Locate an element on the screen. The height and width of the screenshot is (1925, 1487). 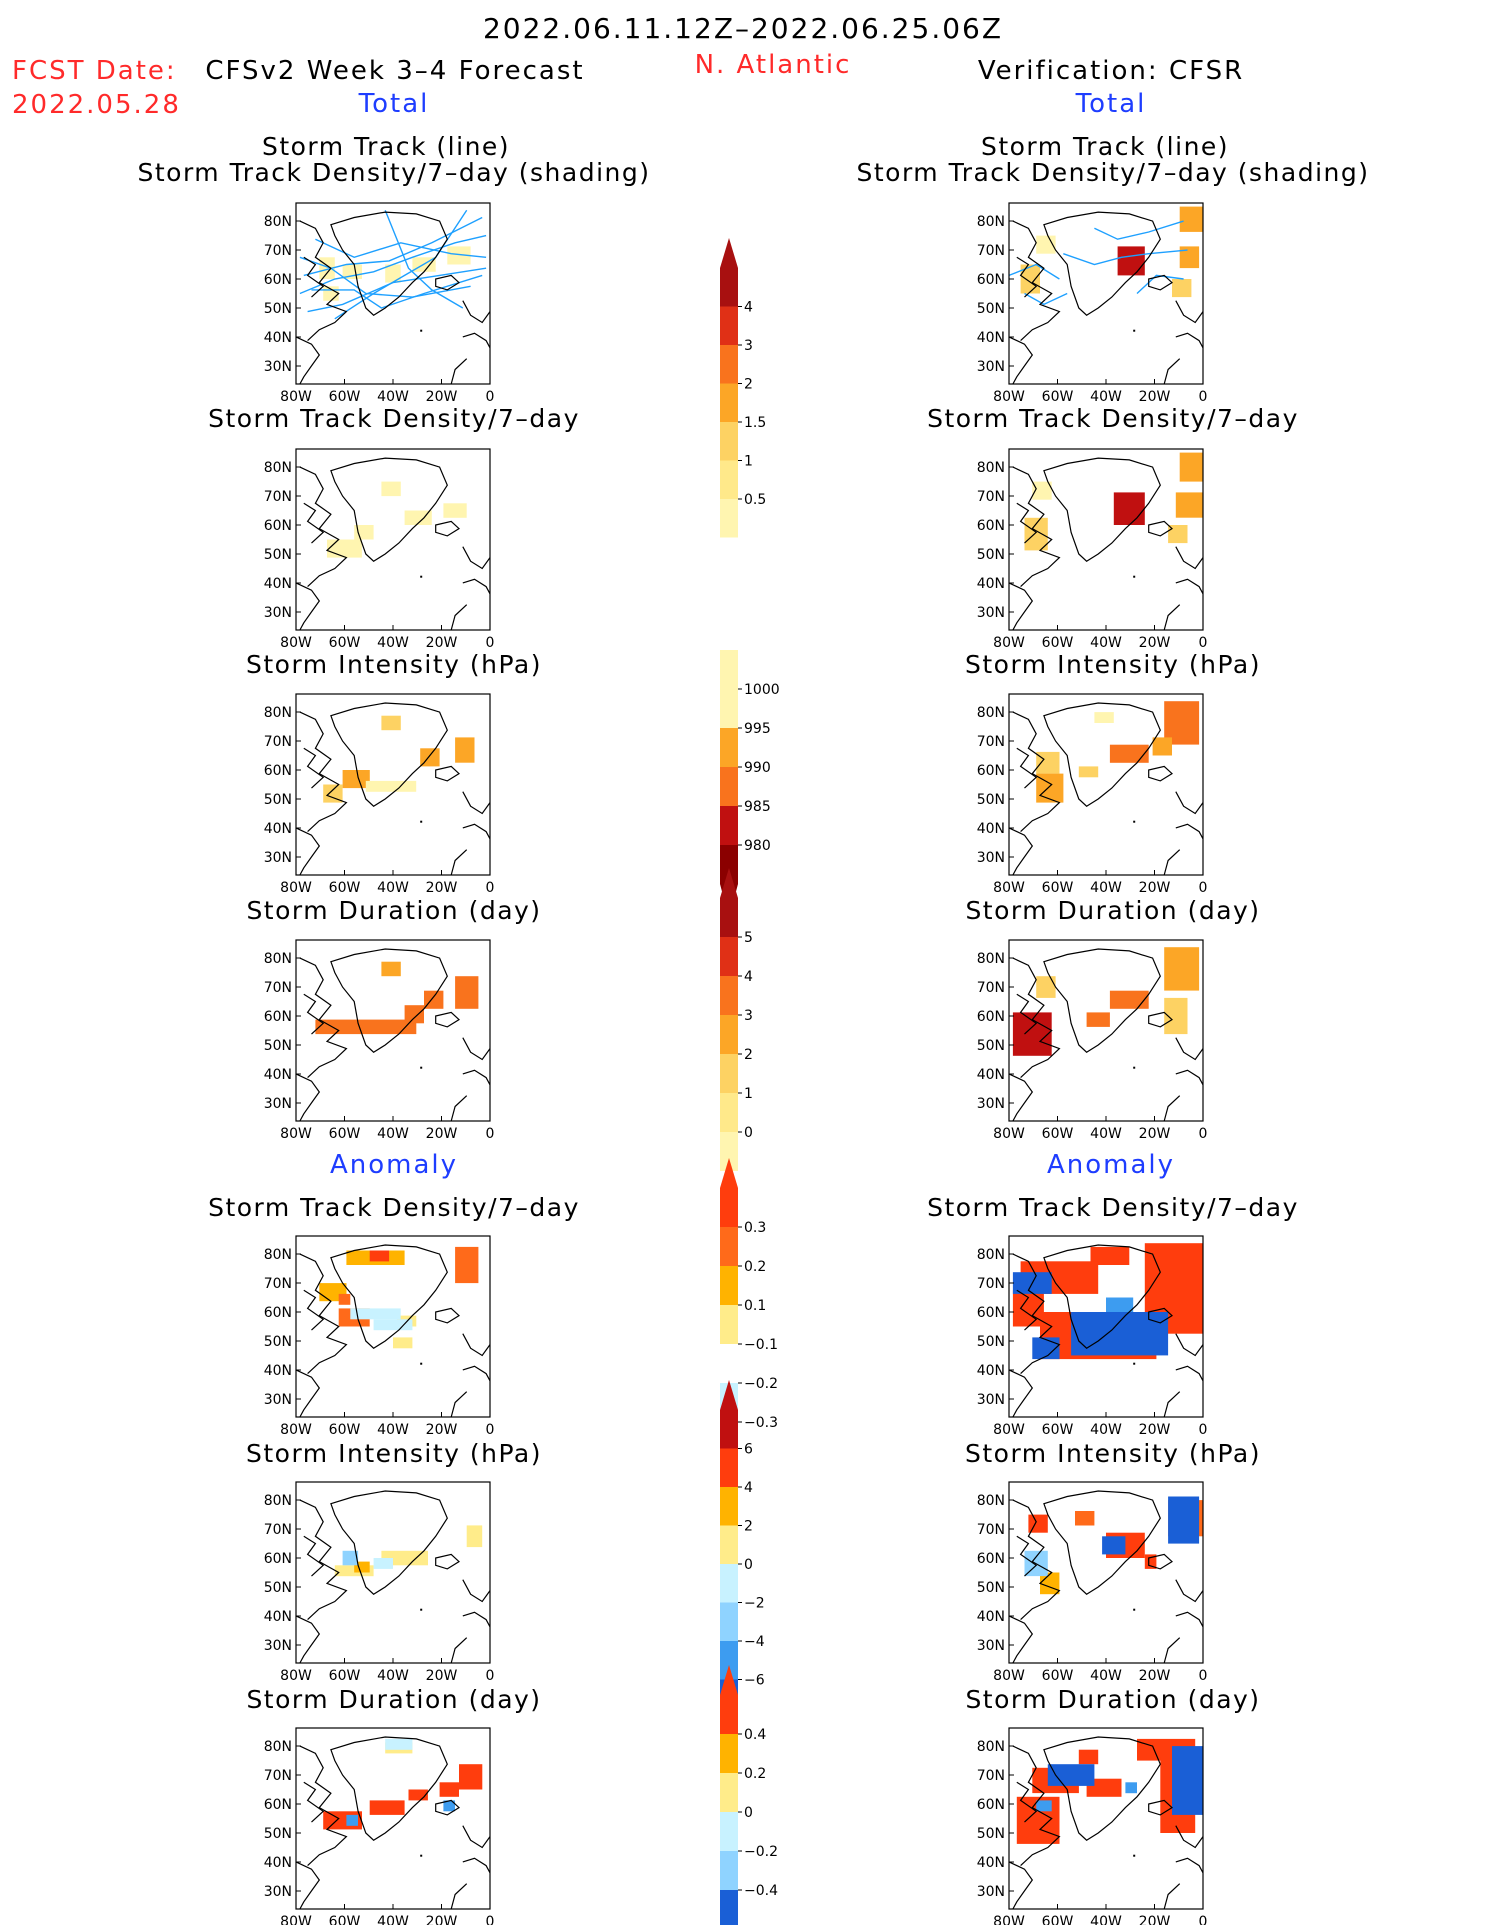
left-intensity-anom-title: Storm Intensity (hPa) is located at coordinates (394, 1453).